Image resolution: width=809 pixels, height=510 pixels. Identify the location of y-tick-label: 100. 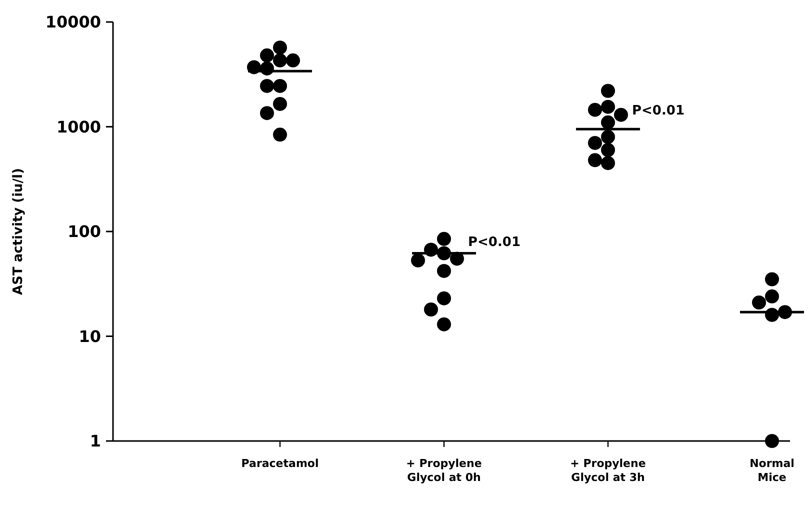
(84, 232).